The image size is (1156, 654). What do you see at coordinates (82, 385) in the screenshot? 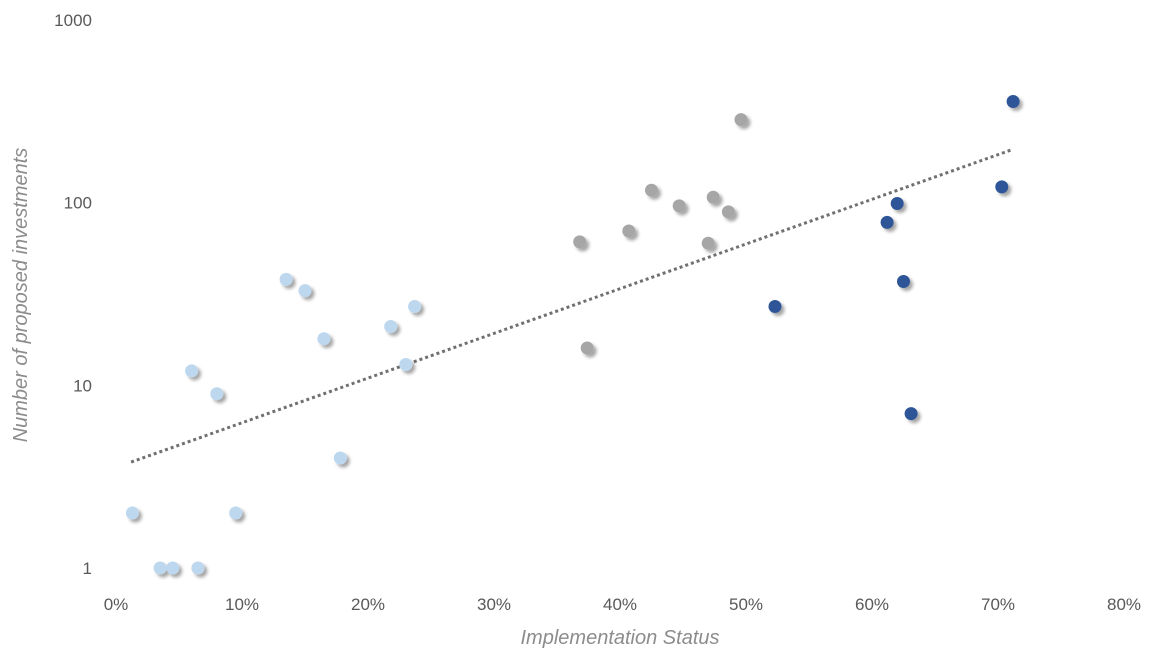
I see `y-tick-label: 10` at bounding box center [82, 385].